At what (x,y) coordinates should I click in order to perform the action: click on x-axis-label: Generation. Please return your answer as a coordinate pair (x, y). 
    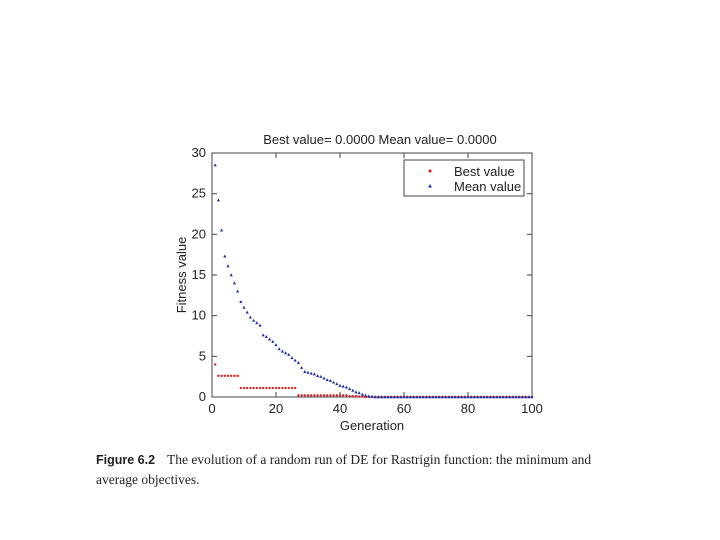
    Looking at the image, I should click on (372, 425).